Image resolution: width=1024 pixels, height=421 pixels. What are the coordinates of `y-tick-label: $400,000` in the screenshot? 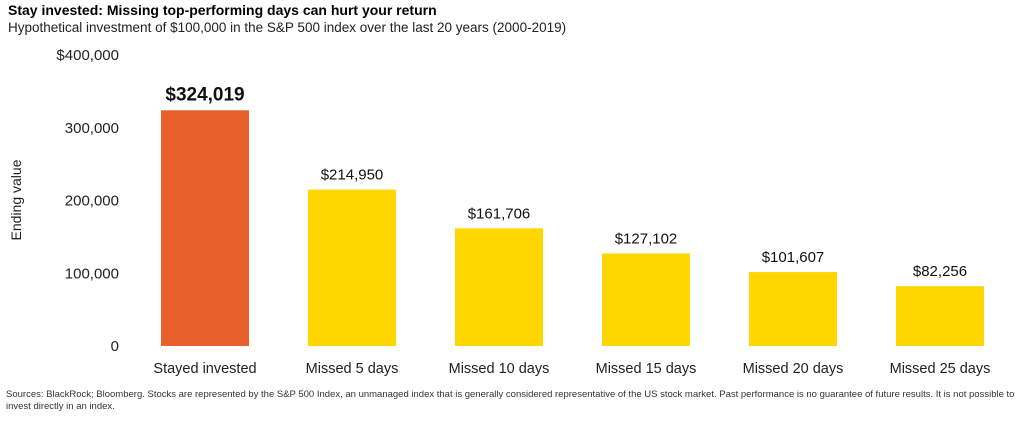 It's located at (87, 55).